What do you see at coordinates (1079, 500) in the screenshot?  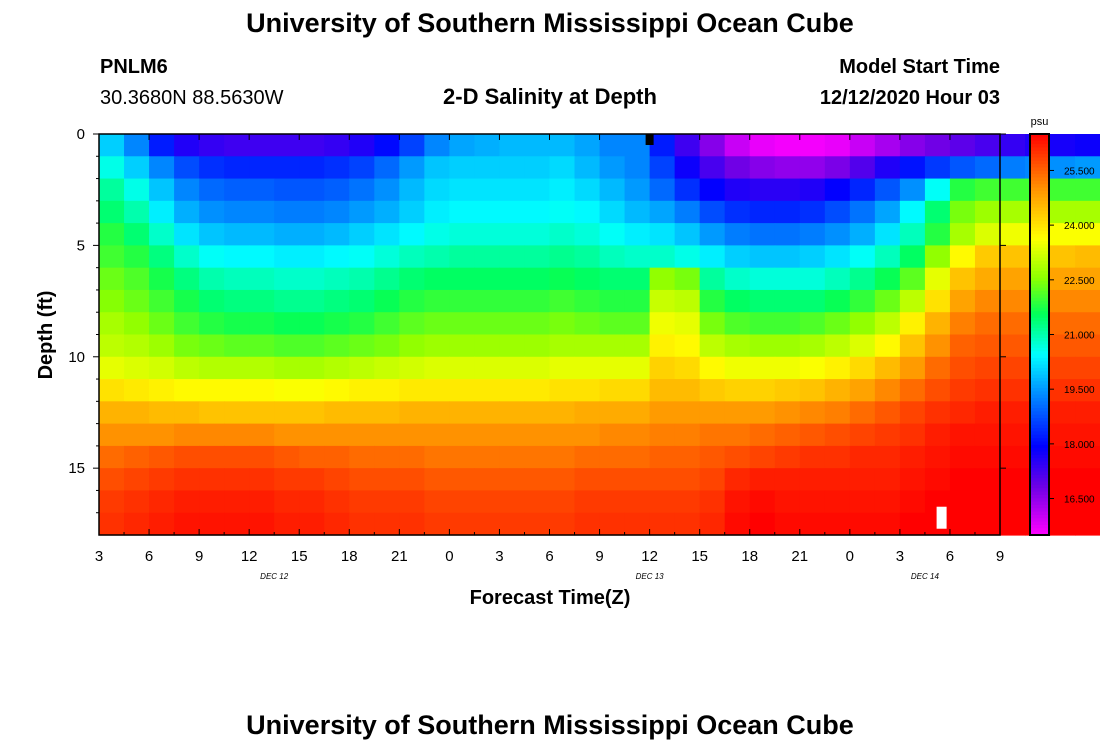 I see `colorbar-tick-label: 16.500` at bounding box center [1079, 500].